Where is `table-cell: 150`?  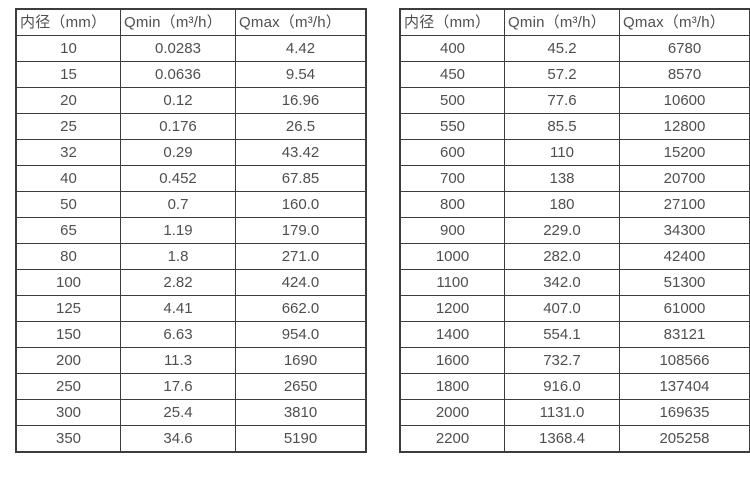
table-cell: 150 is located at coordinates (68, 334).